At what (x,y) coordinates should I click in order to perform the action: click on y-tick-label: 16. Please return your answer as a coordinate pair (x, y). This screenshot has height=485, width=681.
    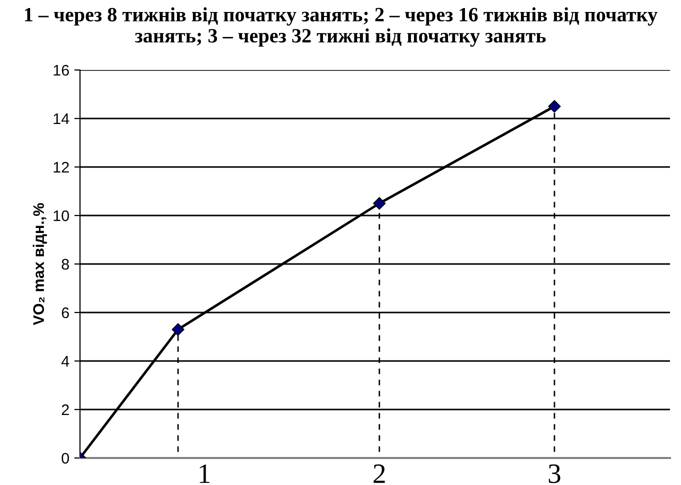
    Looking at the image, I should click on (61, 70).